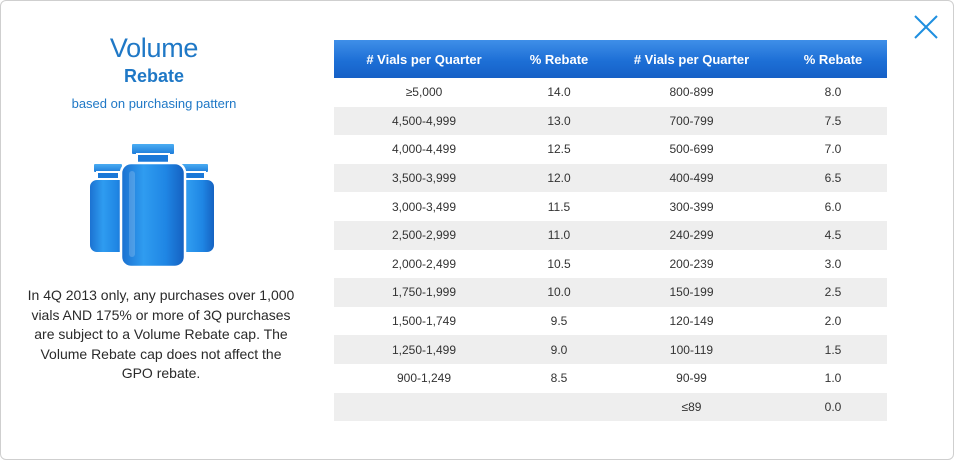 This screenshot has width=954, height=460. Describe the element at coordinates (154, 103) in the screenshot. I see `subtitle-note: based on purchasing pattern` at that location.